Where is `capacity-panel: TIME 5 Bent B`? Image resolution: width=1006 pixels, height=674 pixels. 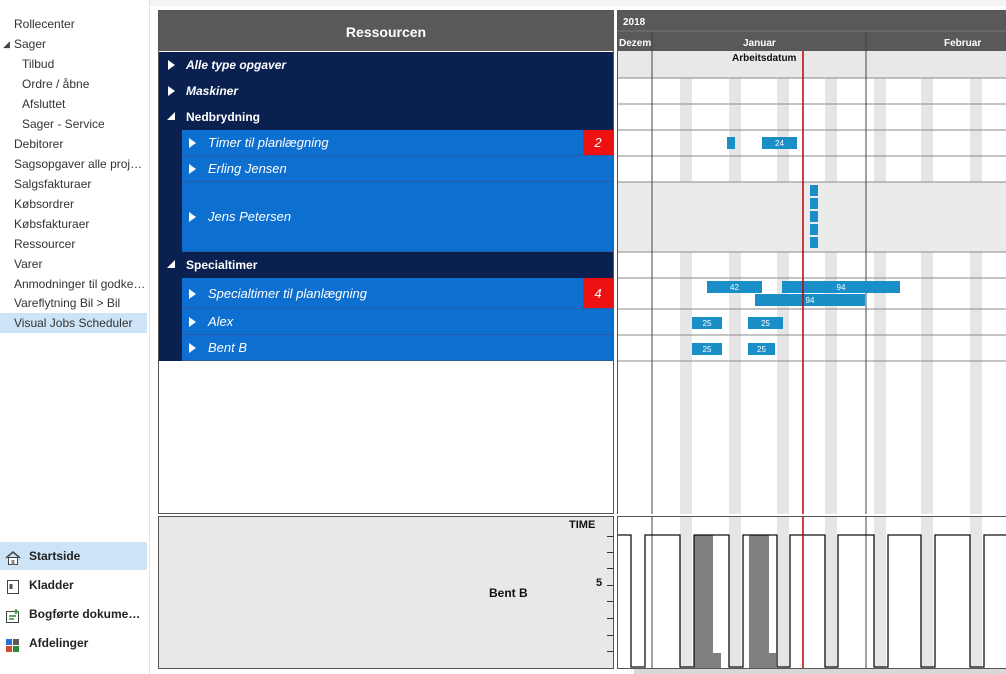 capacity-panel: TIME 5 Bent B is located at coordinates (386, 592).